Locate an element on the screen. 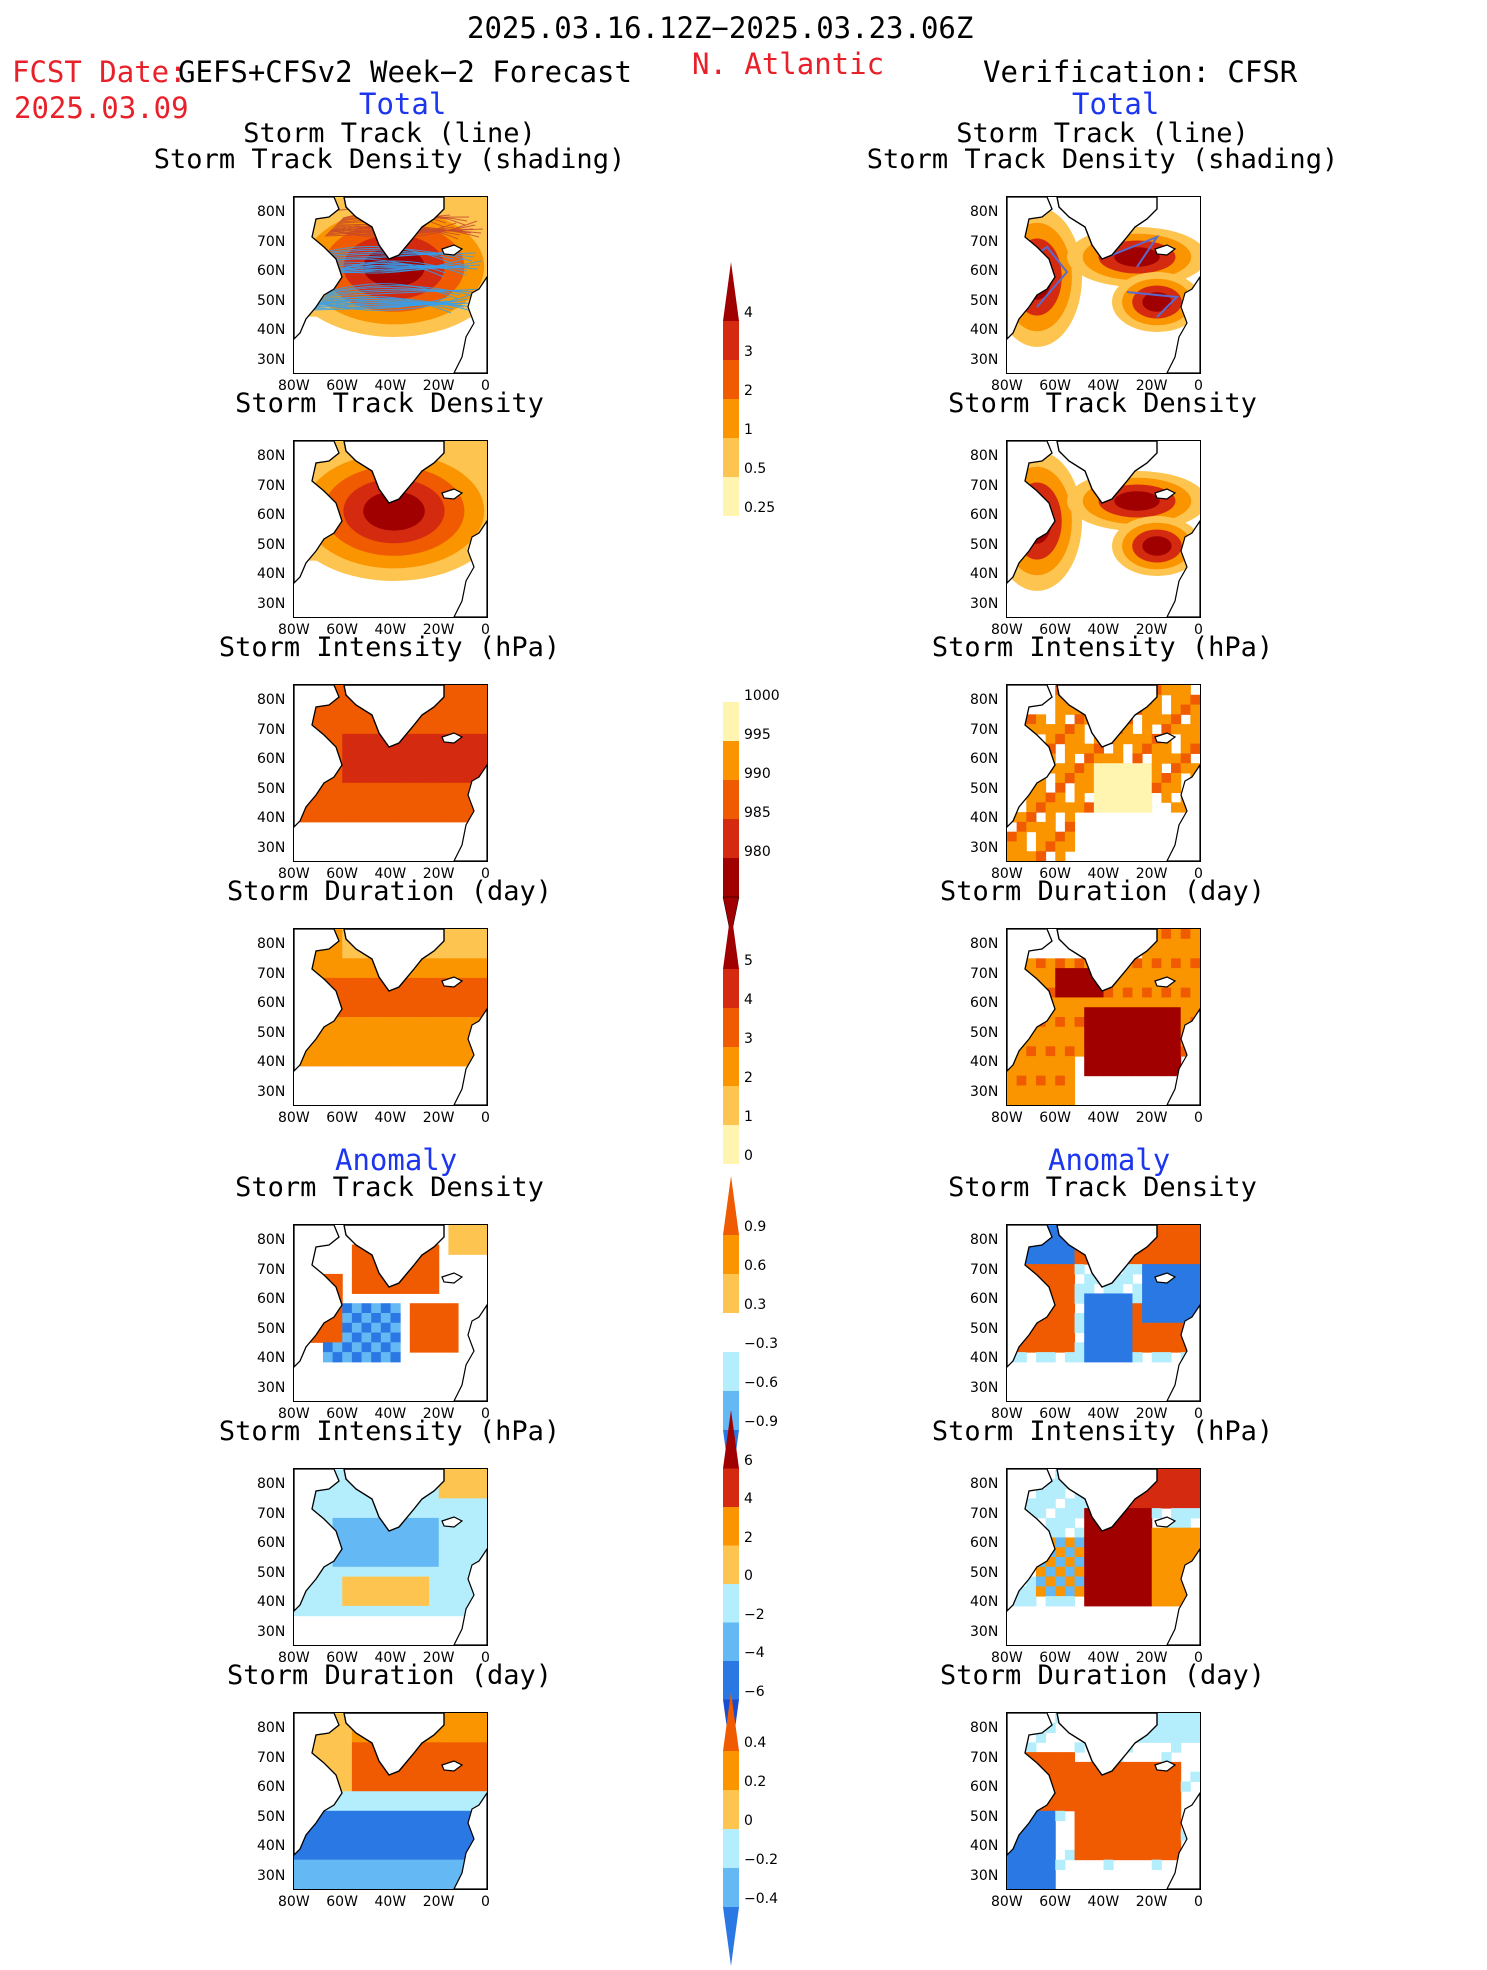  anomaly-right-label: Anomaly is located at coordinates (1109, 1160).